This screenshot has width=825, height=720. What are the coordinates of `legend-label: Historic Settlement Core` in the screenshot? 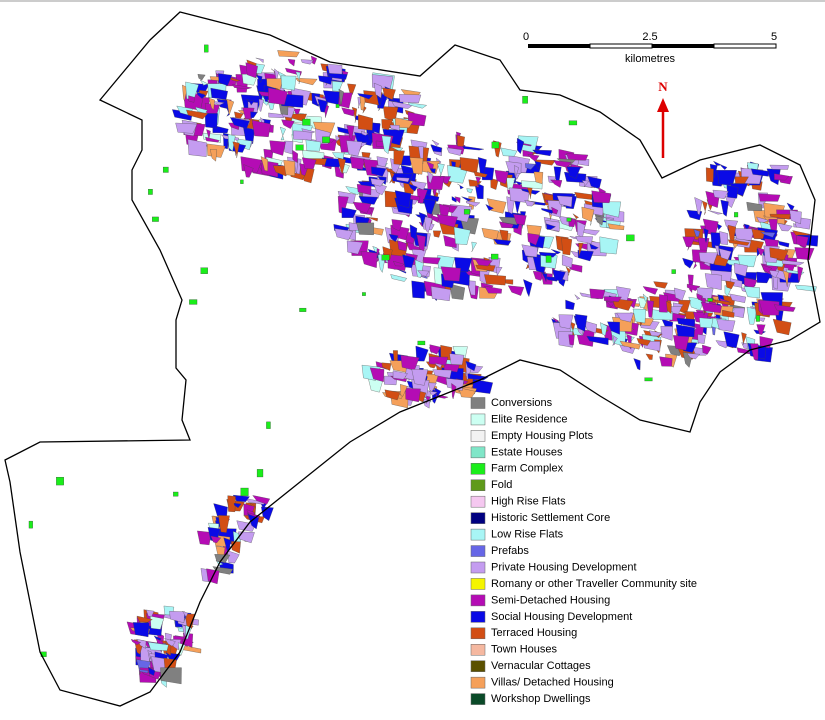 It's located at (550, 518).